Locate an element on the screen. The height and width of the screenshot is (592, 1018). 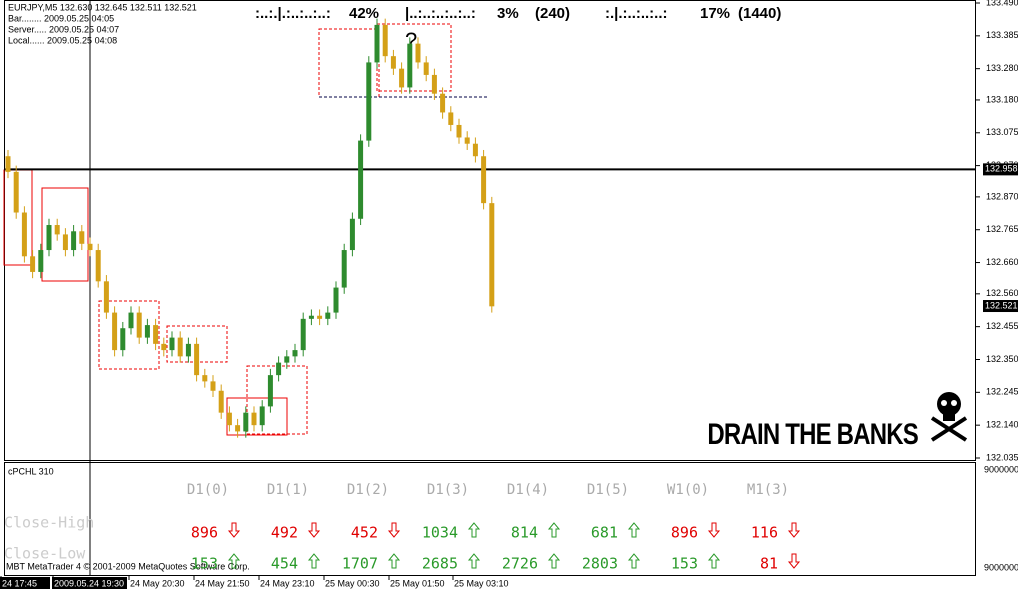
x-tick-label: 24 May 20:30 is located at coordinates (157, 583).